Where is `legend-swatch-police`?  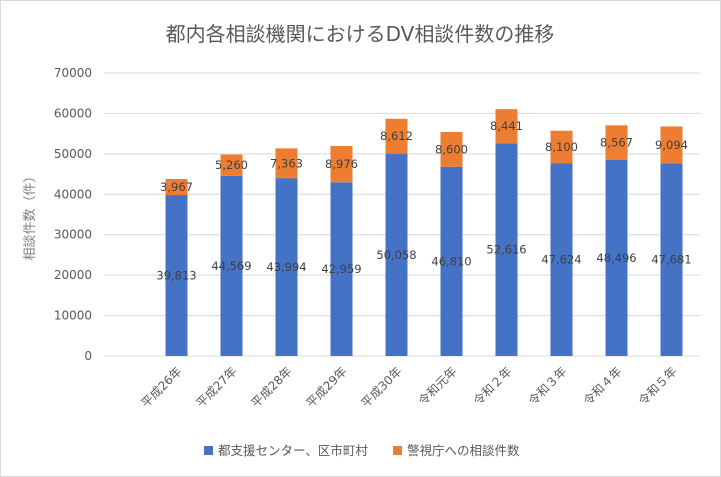
legend-swatch-police is located at coordinates (397, 450).